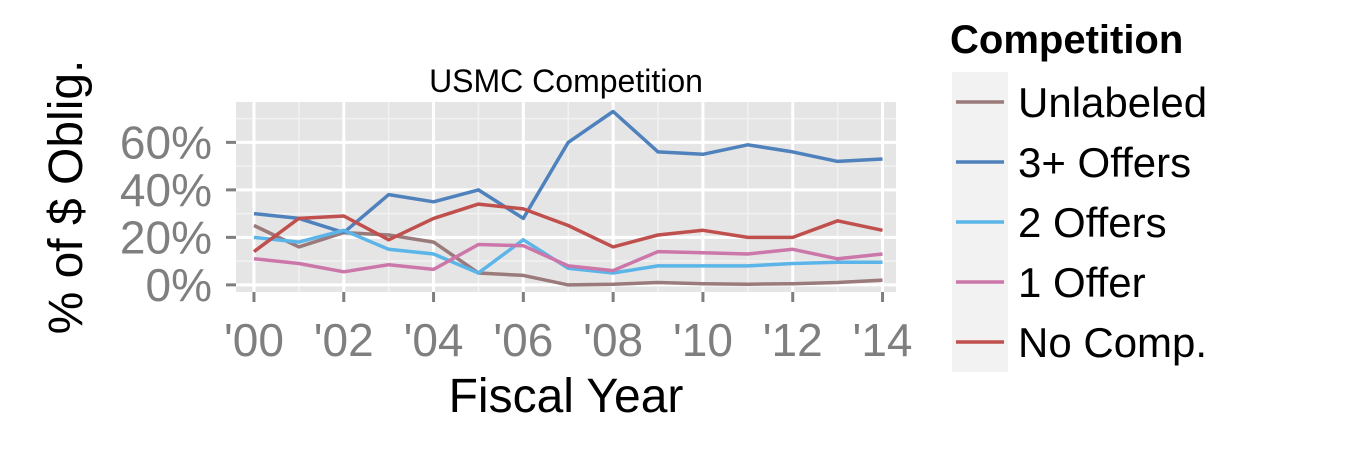  I want to click on x-axis-title: Fiscal Year, so click(566, 396).